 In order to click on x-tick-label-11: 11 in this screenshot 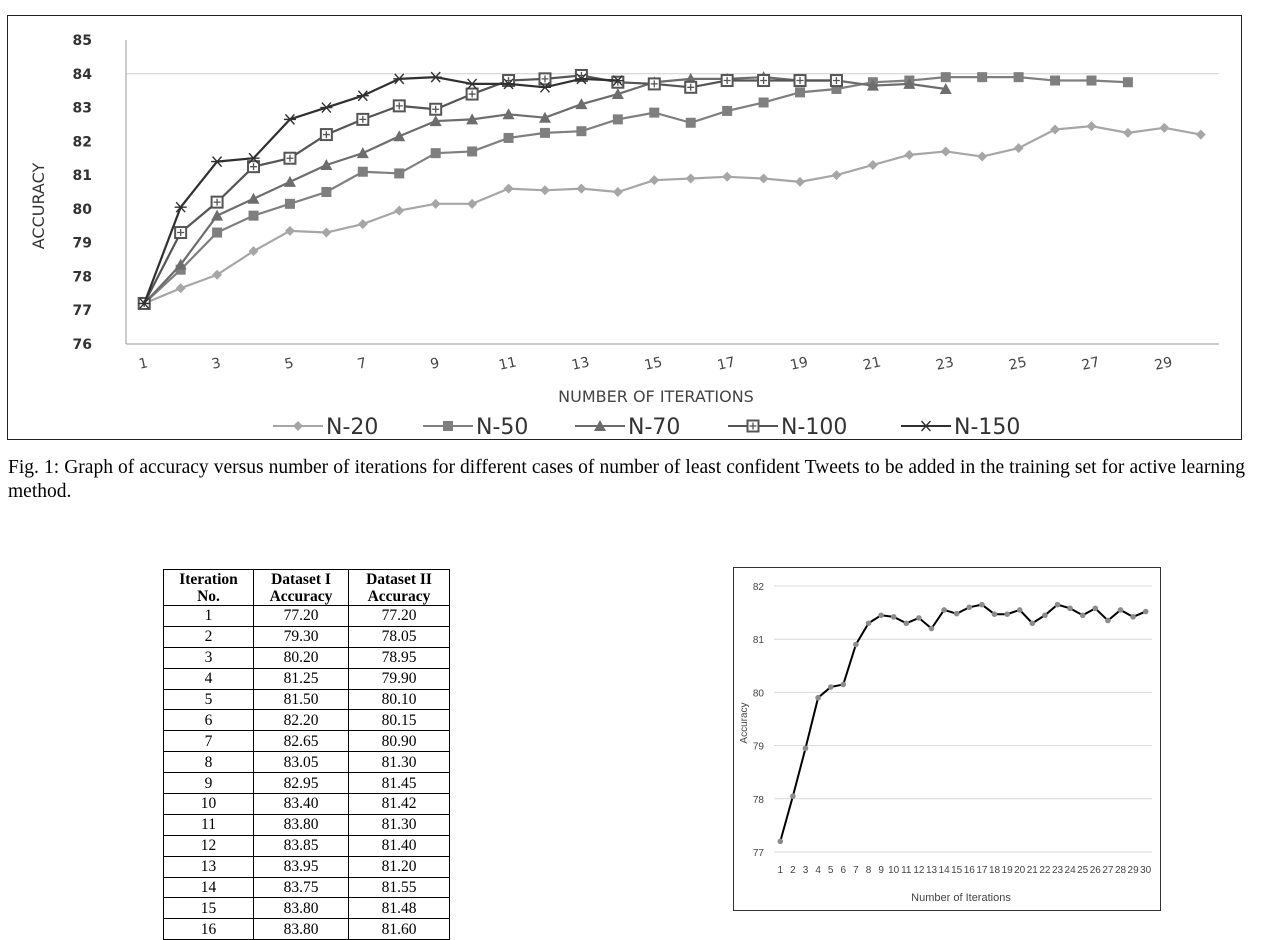, I will do `click(906, 870)`.